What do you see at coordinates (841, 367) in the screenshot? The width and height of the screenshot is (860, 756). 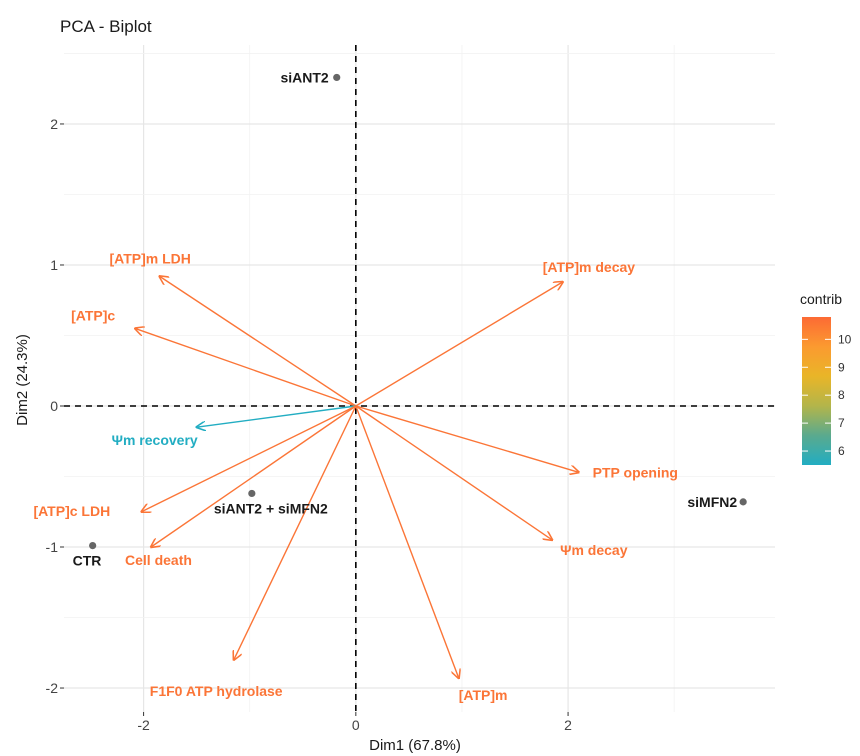 I see `legend-tick-label: 9` at bounding box center [841, 367].